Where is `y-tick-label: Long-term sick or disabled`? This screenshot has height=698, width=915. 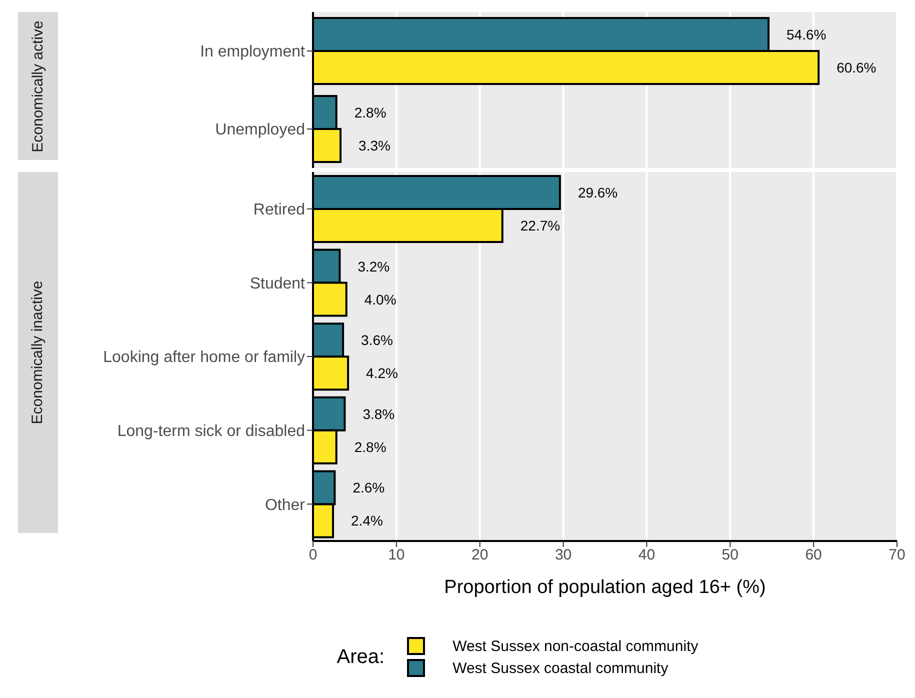 y-tick-label: Long-term sick or disabled is located at coordinates (211, 431).